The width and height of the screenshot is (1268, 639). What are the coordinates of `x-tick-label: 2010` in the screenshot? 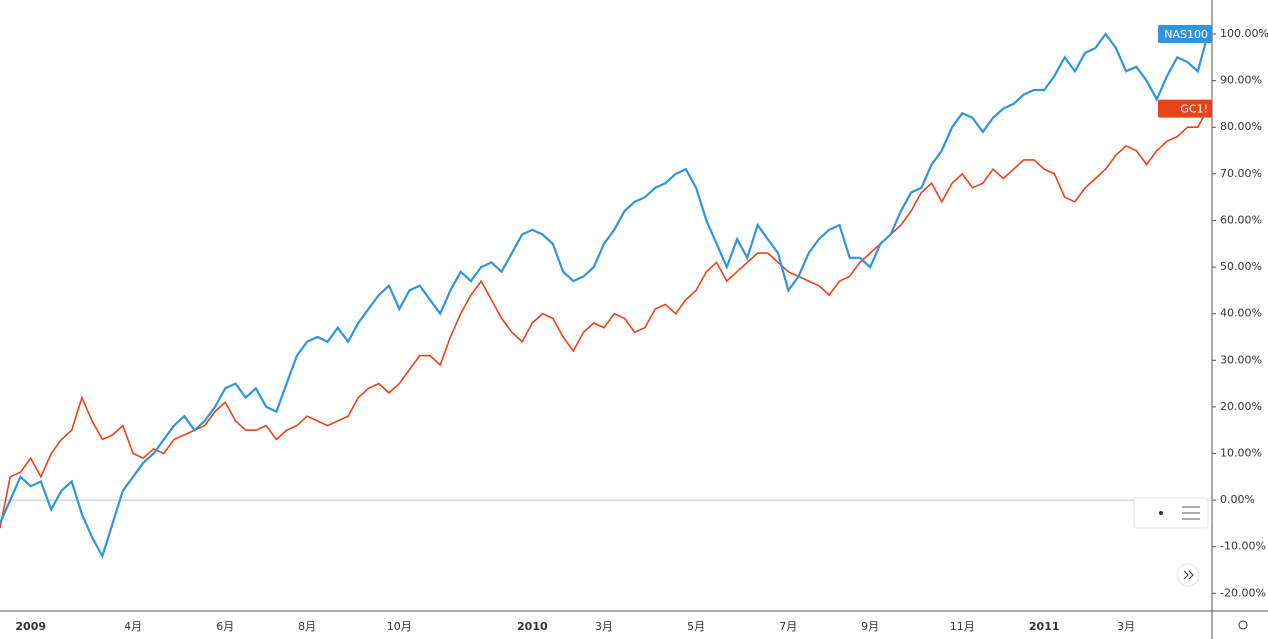 It's located at (532, 626).